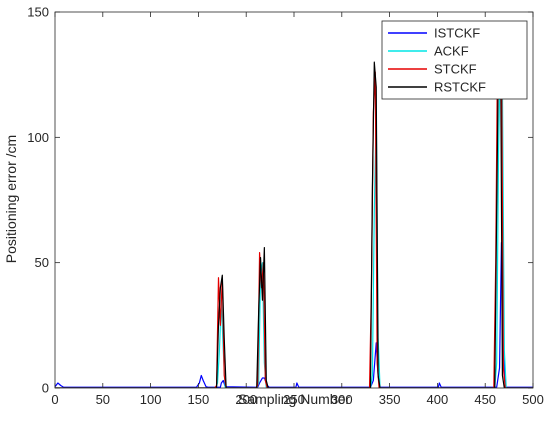  I want to click on x-tick-label: 300, so click(342, 399).